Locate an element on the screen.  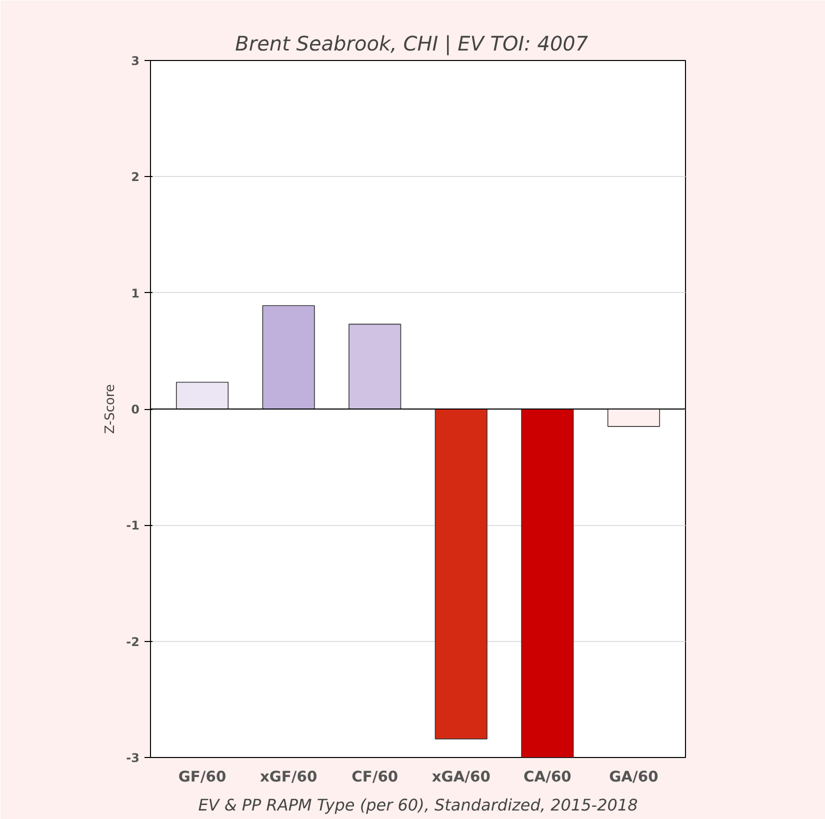
y-tick-label: 3 is located at coordinates (135, 61).